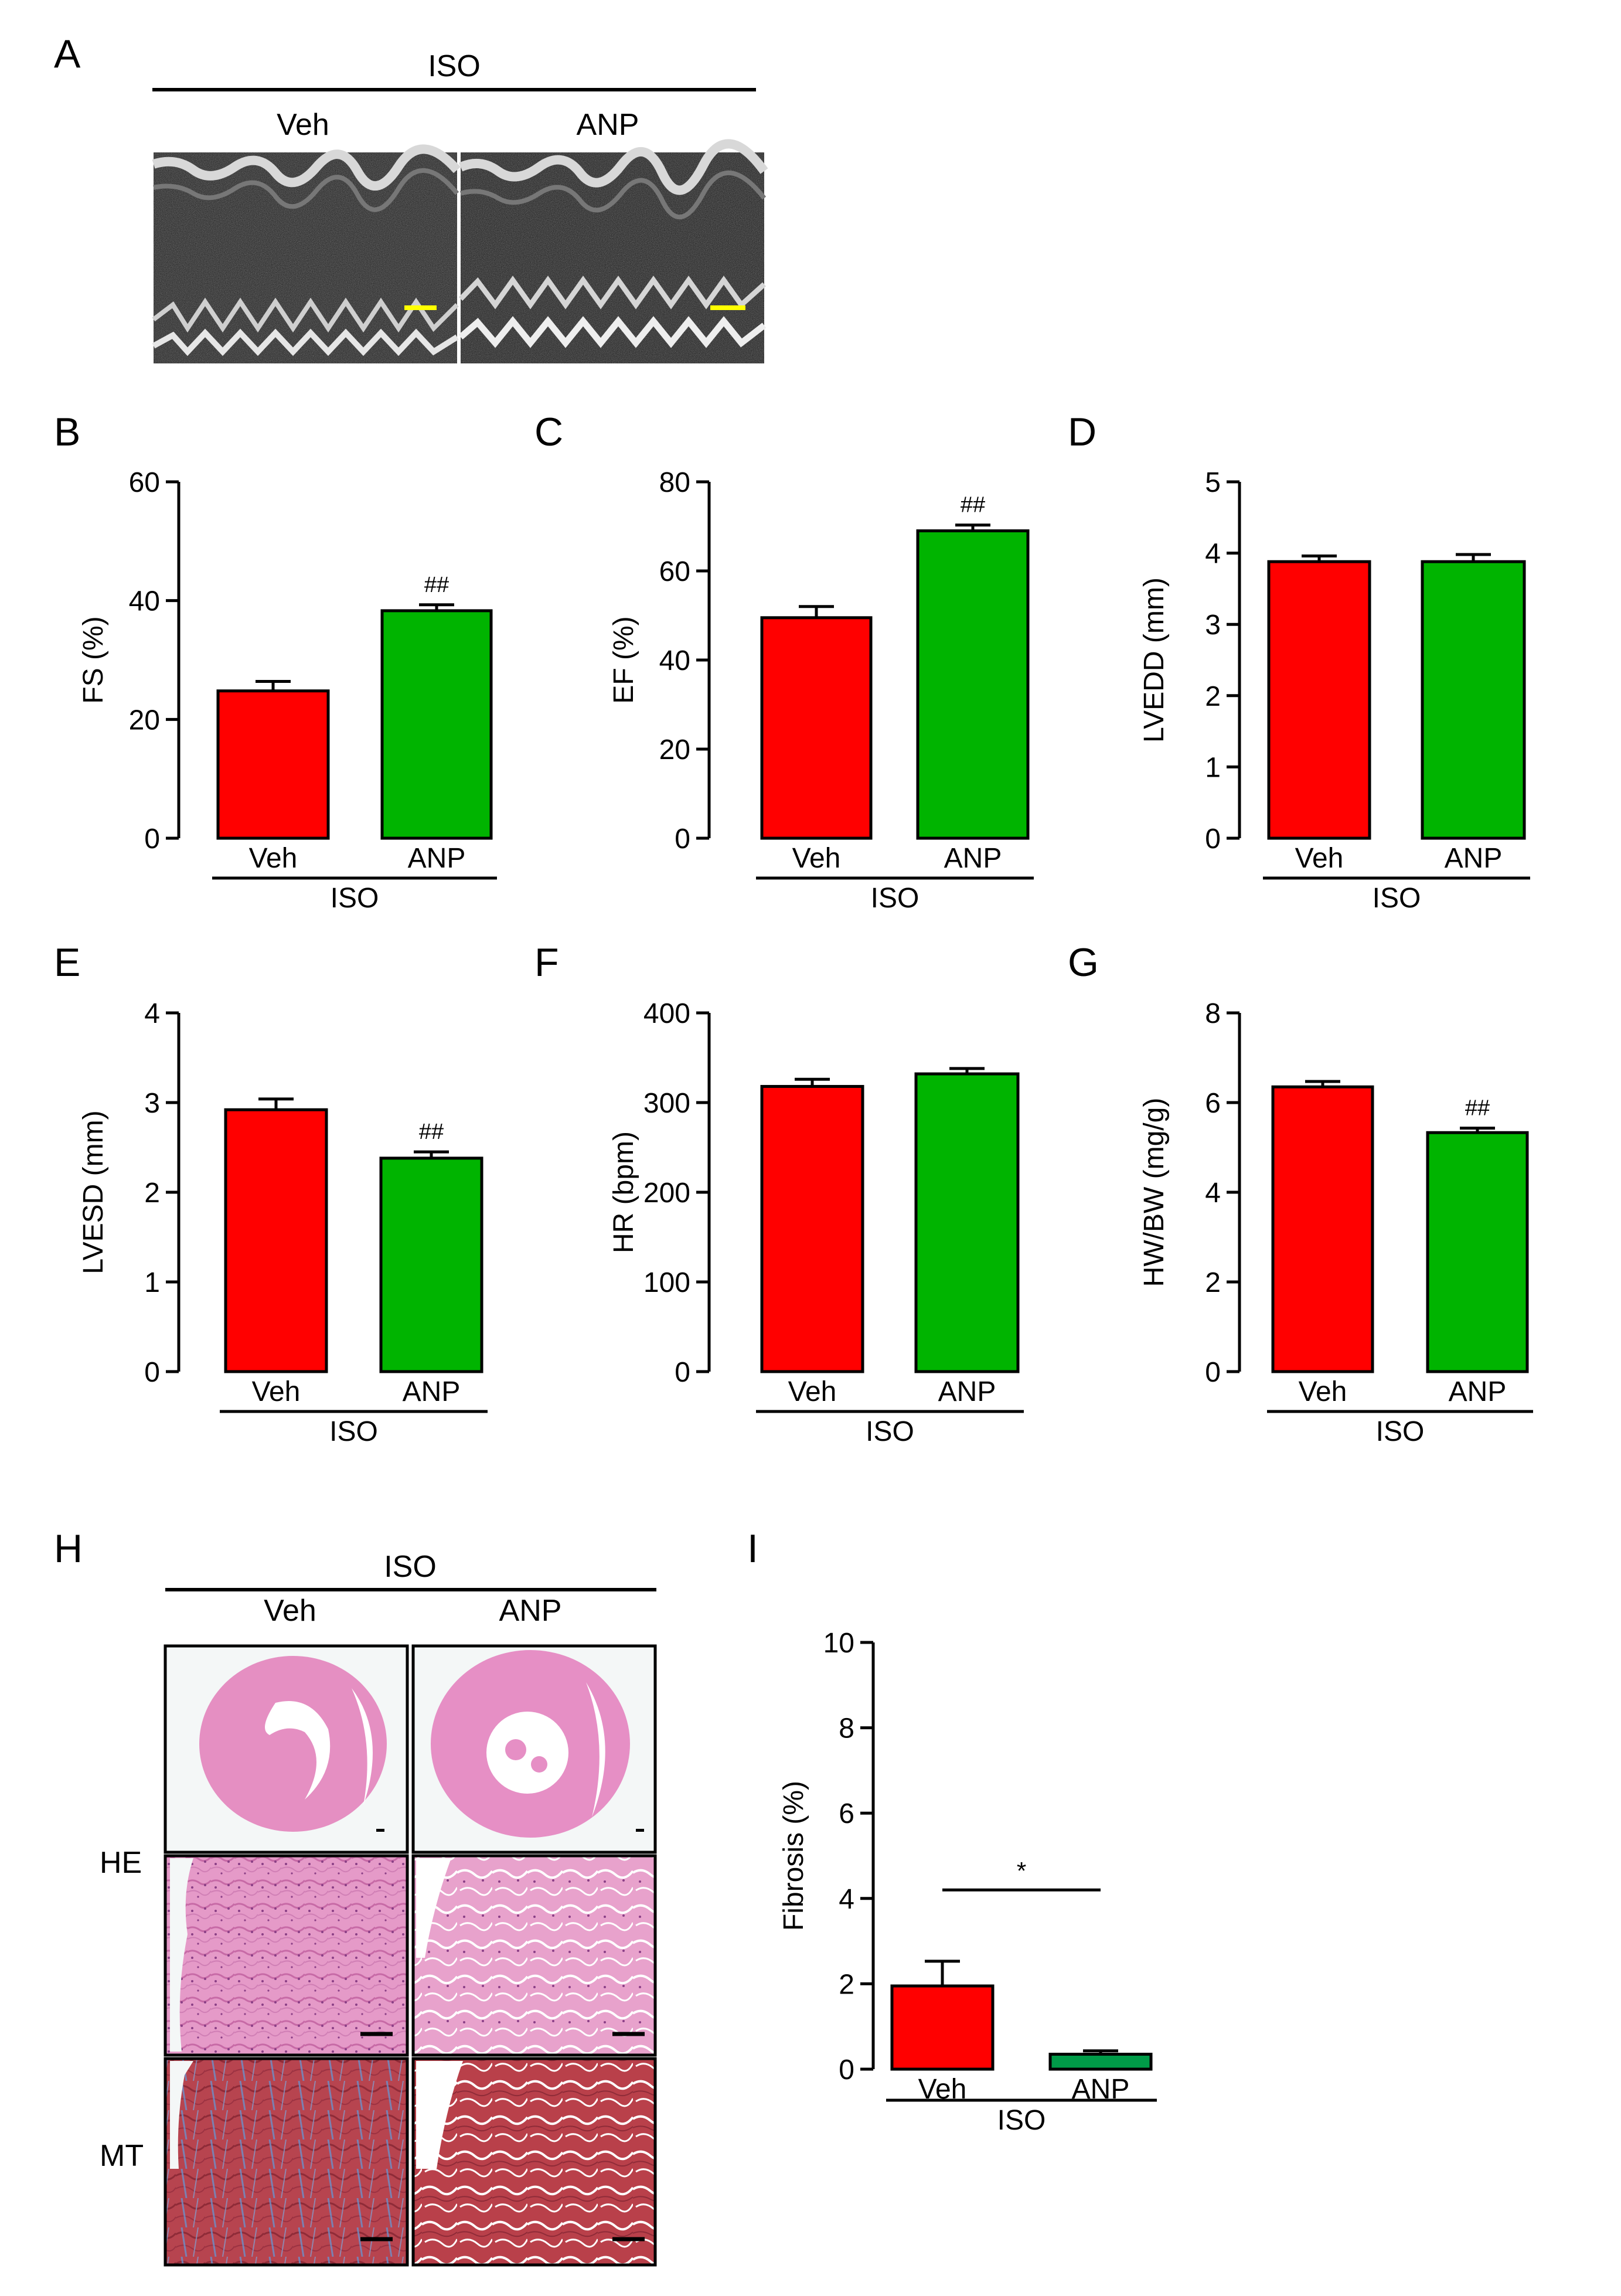  I want to click on histology-whole-heart-veh, so click(286, 1749).